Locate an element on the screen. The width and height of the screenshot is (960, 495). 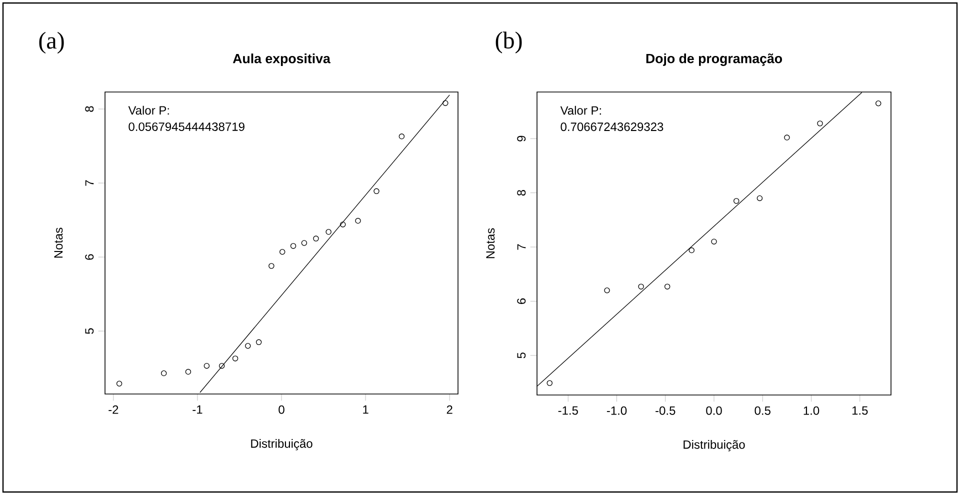
x-tick-label: 1.0 is located at coordinates (812, 410).